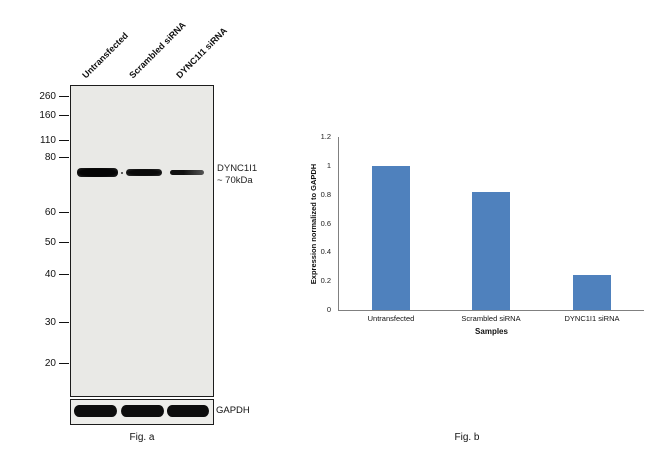  What do you see at coordinates (95, 411) in the screenshot?
I see `gapdh-band-lane1` at bounding box center [95, 411].